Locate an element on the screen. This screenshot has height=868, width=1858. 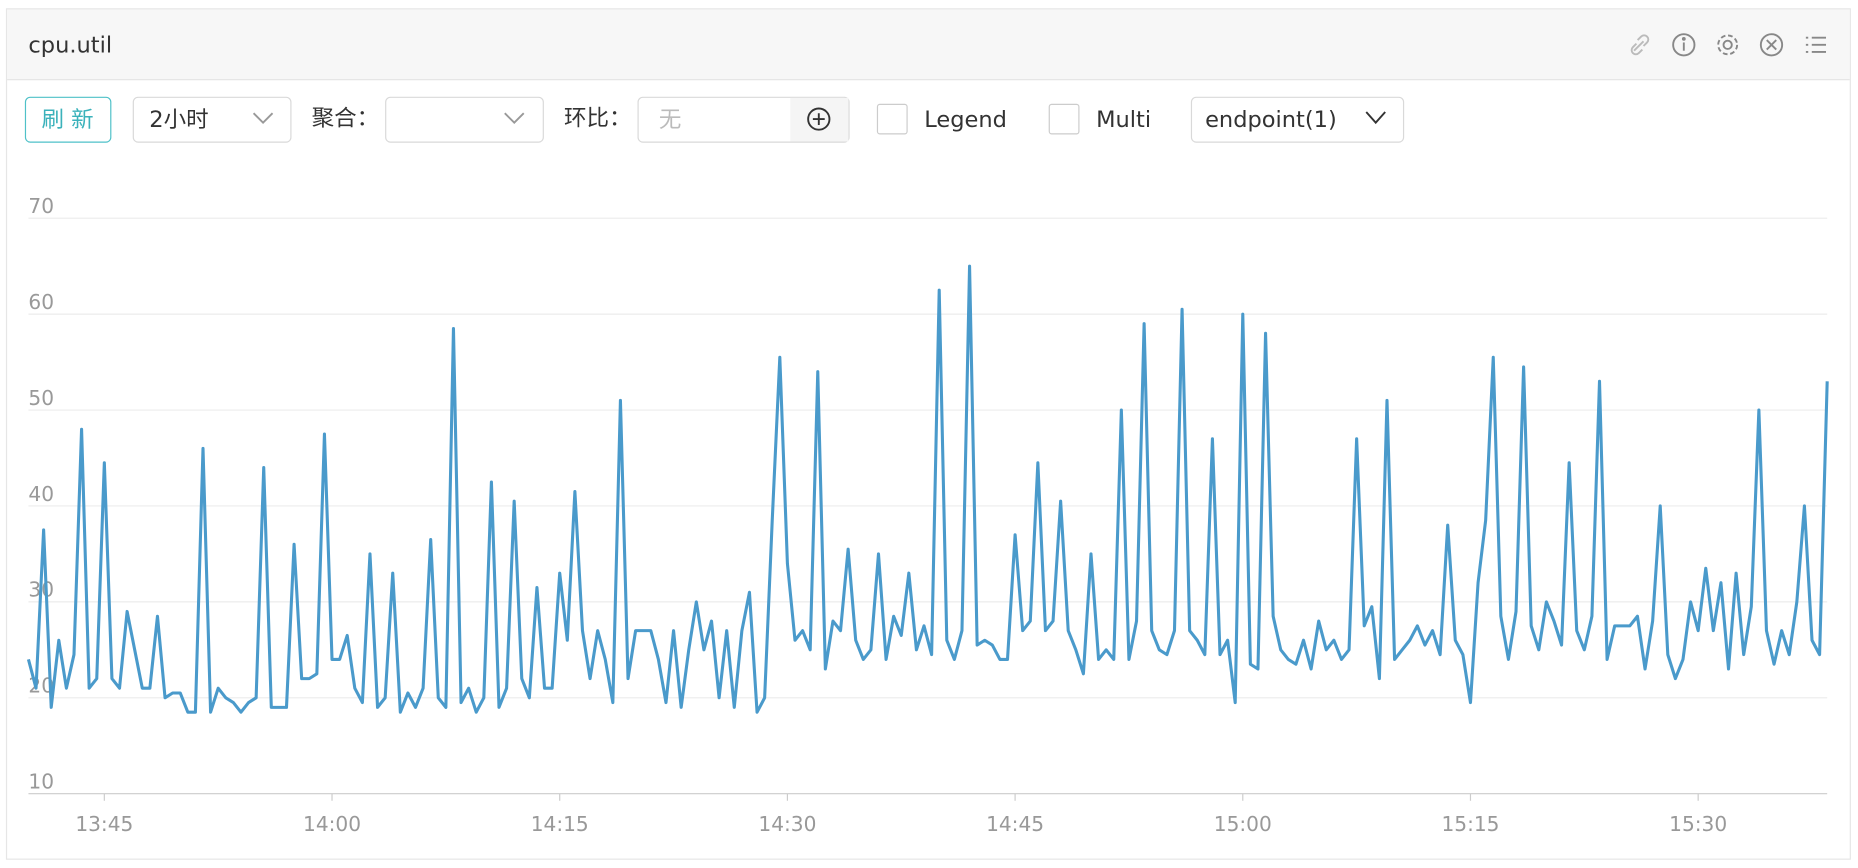
time-range-select: 2小时 is located at coordinates (212, 119).